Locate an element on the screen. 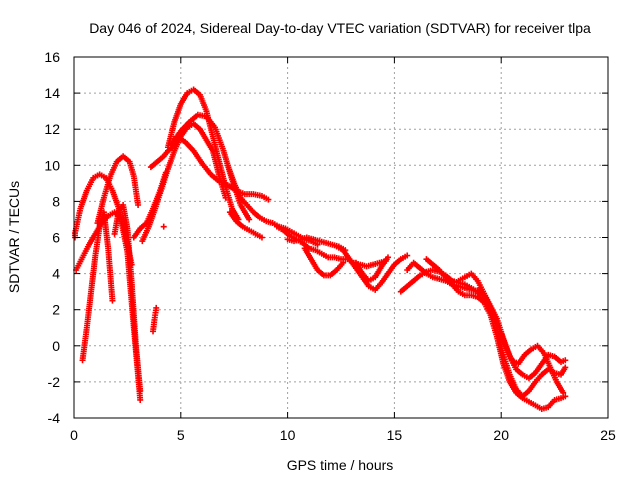 The width and height of the screenshot is (640, 485). x-tick-label: 0 is located at coordinates (74, 435).